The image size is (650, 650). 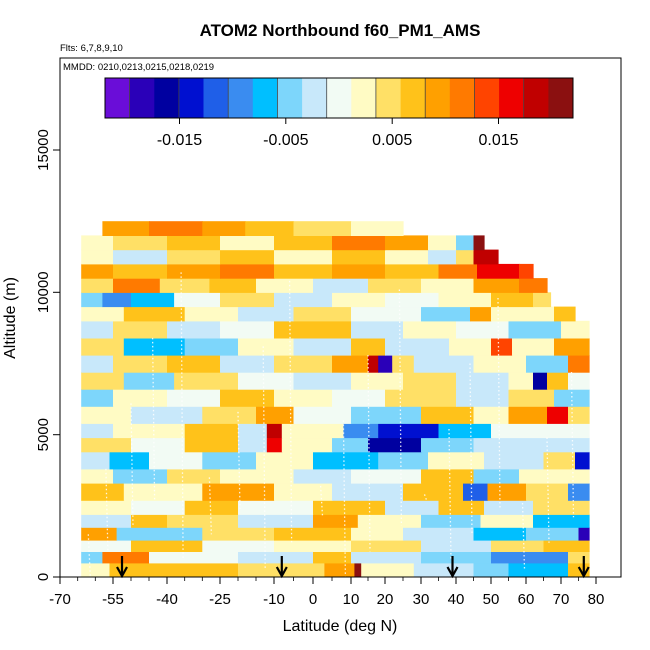 I want to click on flight-markers, so click(x=353, y=567).